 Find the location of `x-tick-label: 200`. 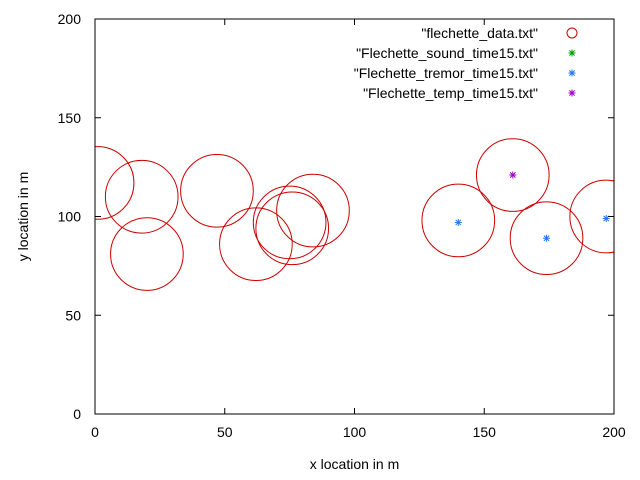

x-tick-label: 200 is located at coordinates (614, 432).